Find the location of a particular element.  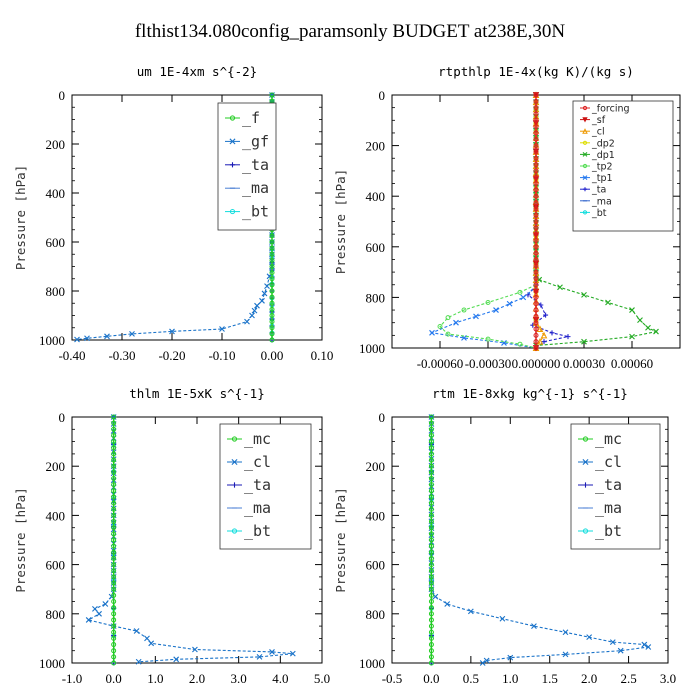

series-tp2 is located at coordinates (488, 221).